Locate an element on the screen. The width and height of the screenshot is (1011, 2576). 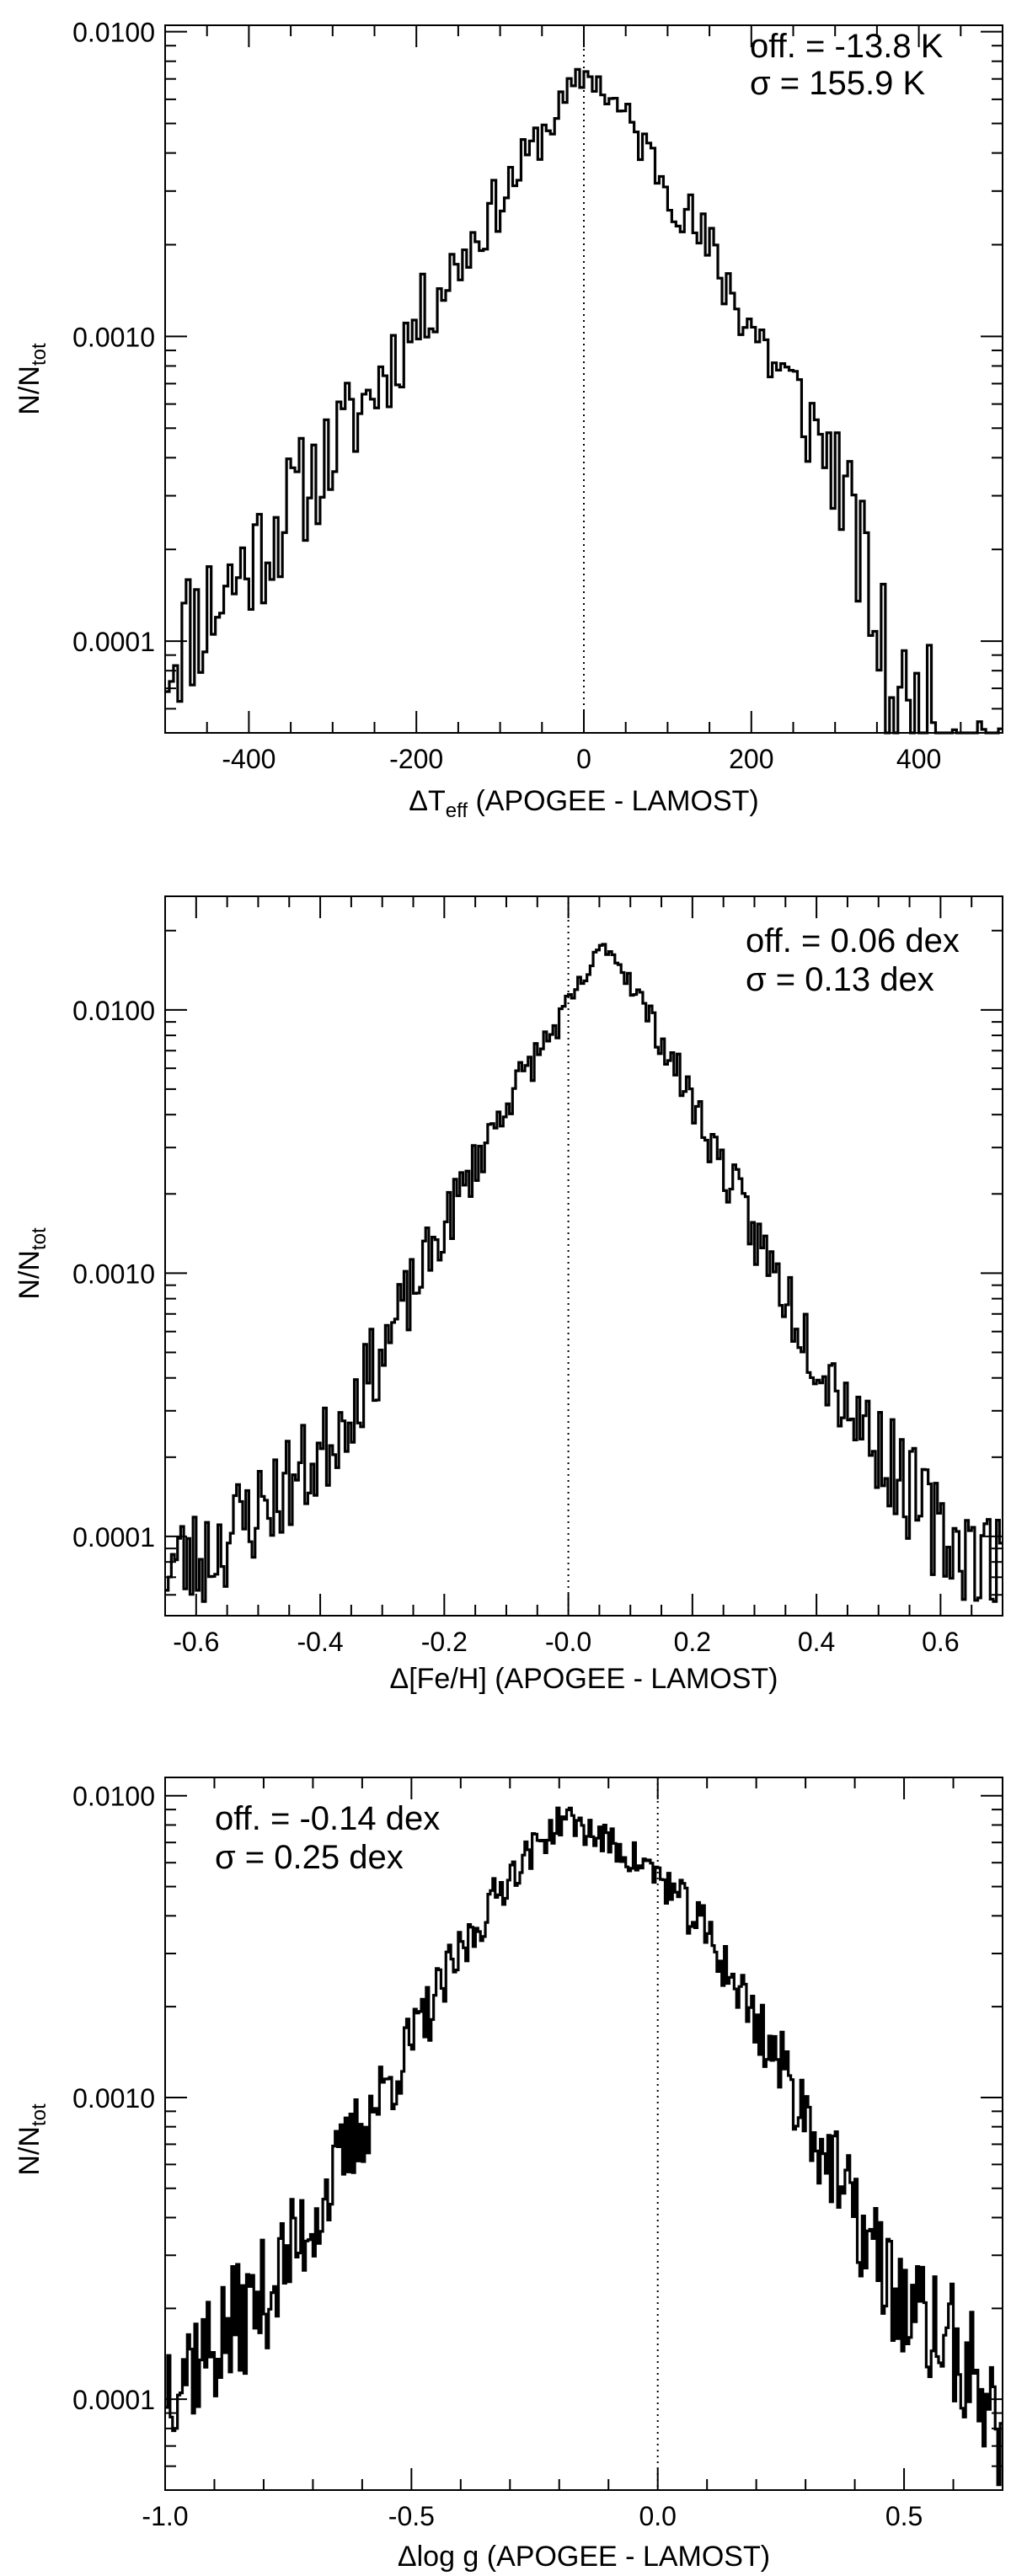
annotation-sigma: σ = 0.25 dex is located at coordinates (309, 1857).